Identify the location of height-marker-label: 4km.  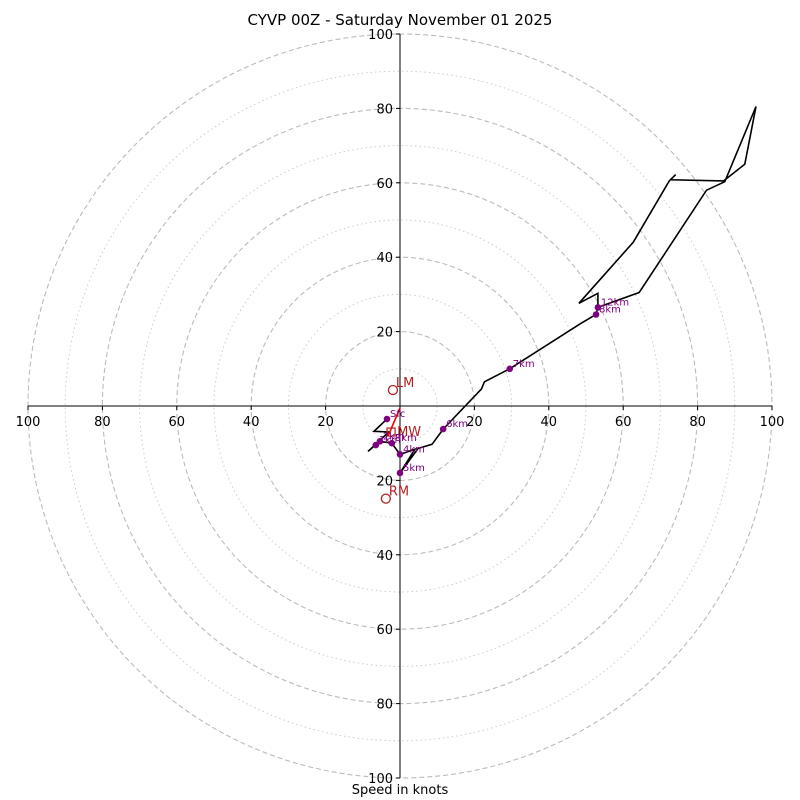
(414, 449).